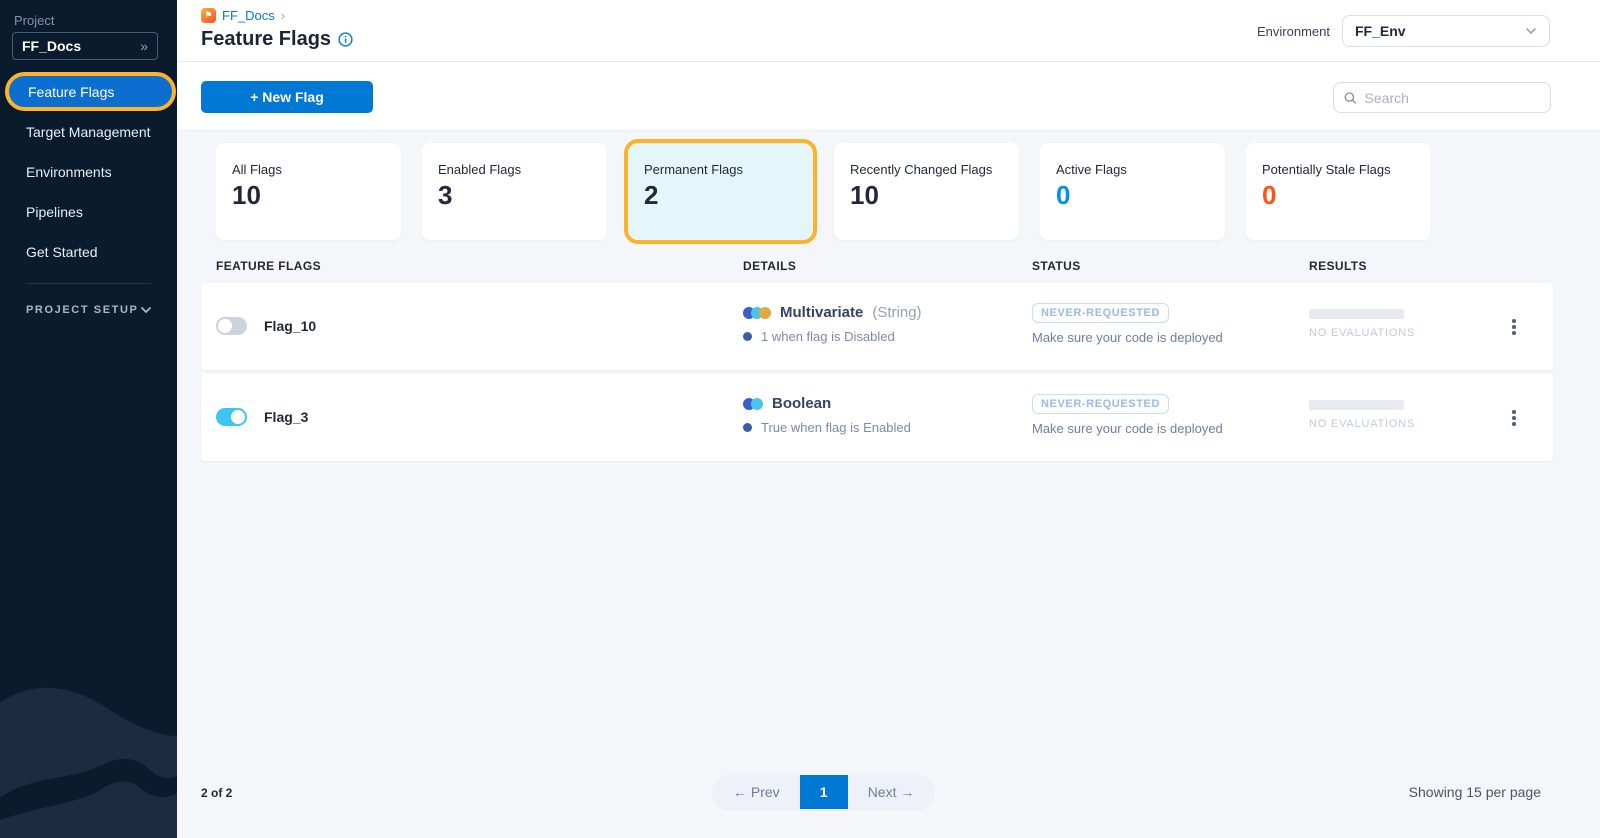 The height and width of the screenshot is (838, 1600). Describe the element at coordinates (756, 792) in the screenshot. I see `prev-page-button: ← Prev` at that location.